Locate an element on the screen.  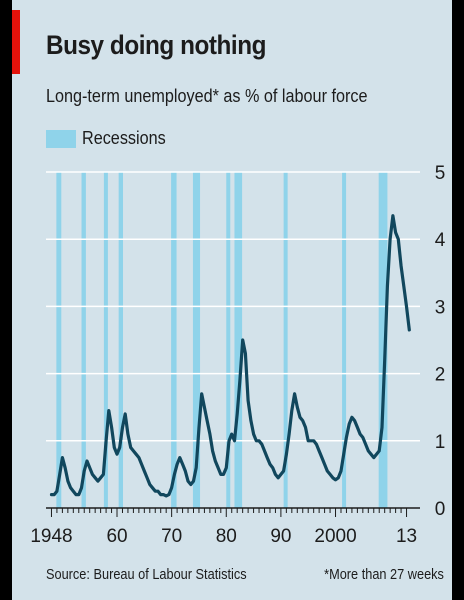
legend-swatch-recessions is located at coordinates (61, 138).